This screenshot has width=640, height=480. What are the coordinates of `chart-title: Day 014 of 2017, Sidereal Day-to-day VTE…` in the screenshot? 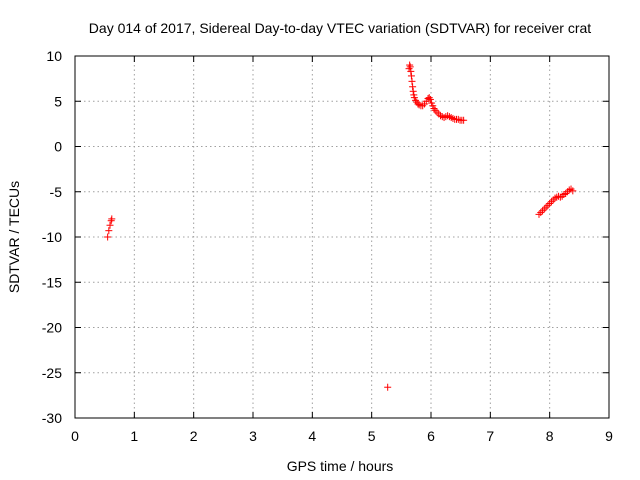 It's located at (340, 28).